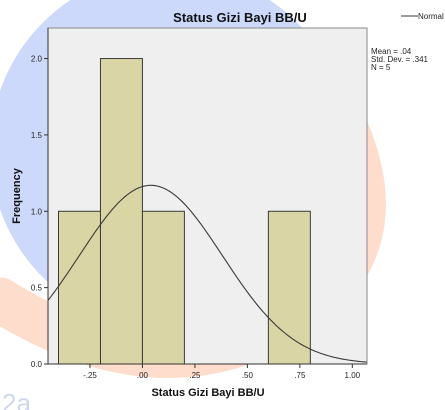 The height and width of the screenshot is (410, 445). What do you see at coordinates (90, 375) in the screenshot?
I see `x-tick-label: -.25` at bounding box center [90, 375].